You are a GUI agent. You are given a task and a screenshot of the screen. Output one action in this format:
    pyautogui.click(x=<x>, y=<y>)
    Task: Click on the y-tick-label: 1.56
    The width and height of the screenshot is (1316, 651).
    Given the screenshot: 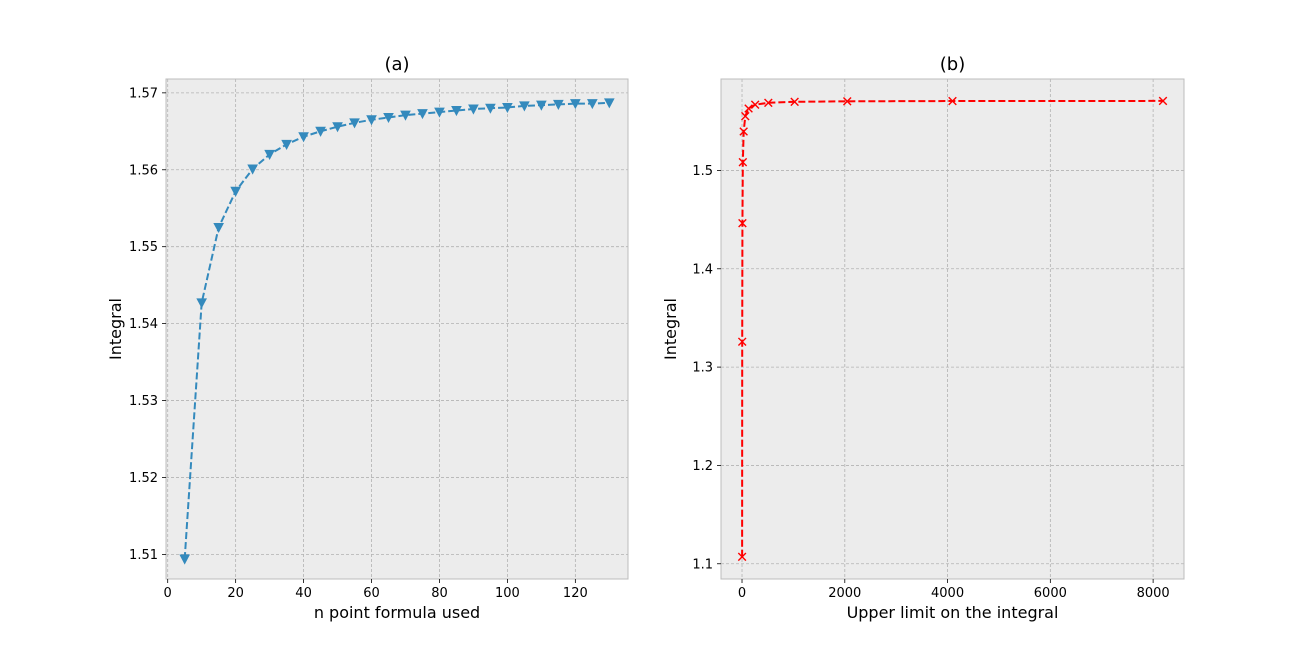 What is the action you would take?
    pyautogui.click(x=143, y=170)
    